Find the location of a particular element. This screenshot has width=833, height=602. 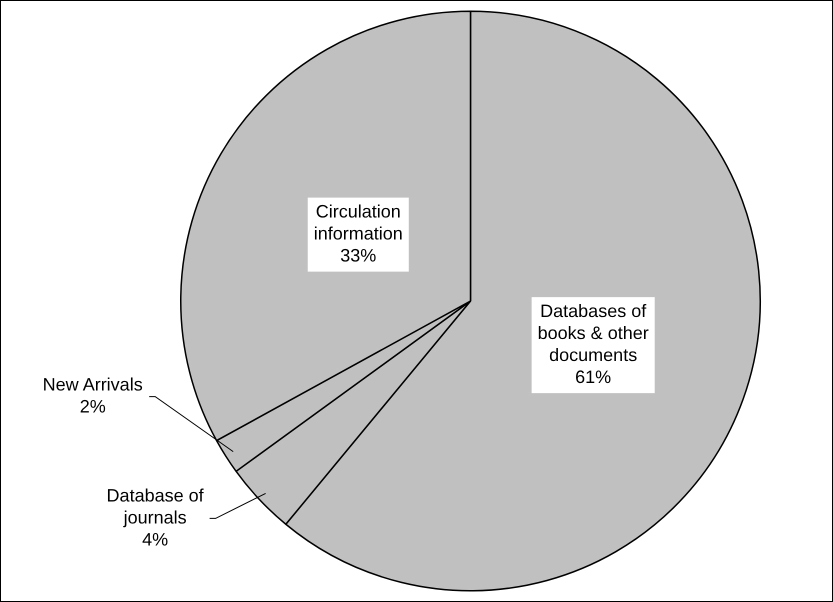

data-label: 2% is located at coordinates (93, 406).